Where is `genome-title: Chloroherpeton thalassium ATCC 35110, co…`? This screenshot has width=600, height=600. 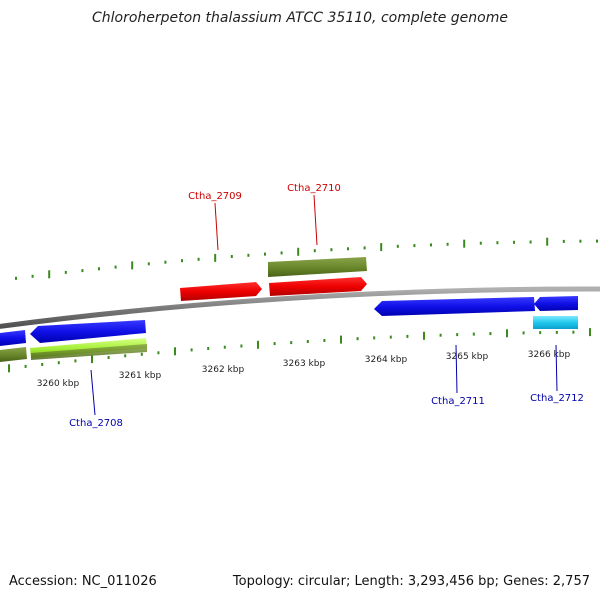 genome-title: Chloroherpeton thalassium ATCC 35110, co… is located at coordinates (300, 18).